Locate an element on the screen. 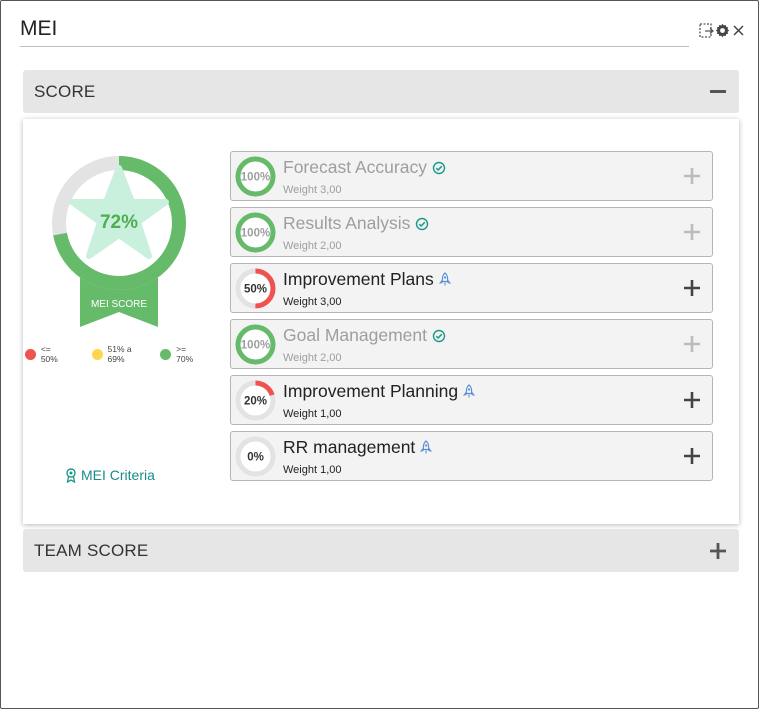 This screenshot has width=759, height=709. score-panel-title: SCORE is located at coordinates (65, 91).